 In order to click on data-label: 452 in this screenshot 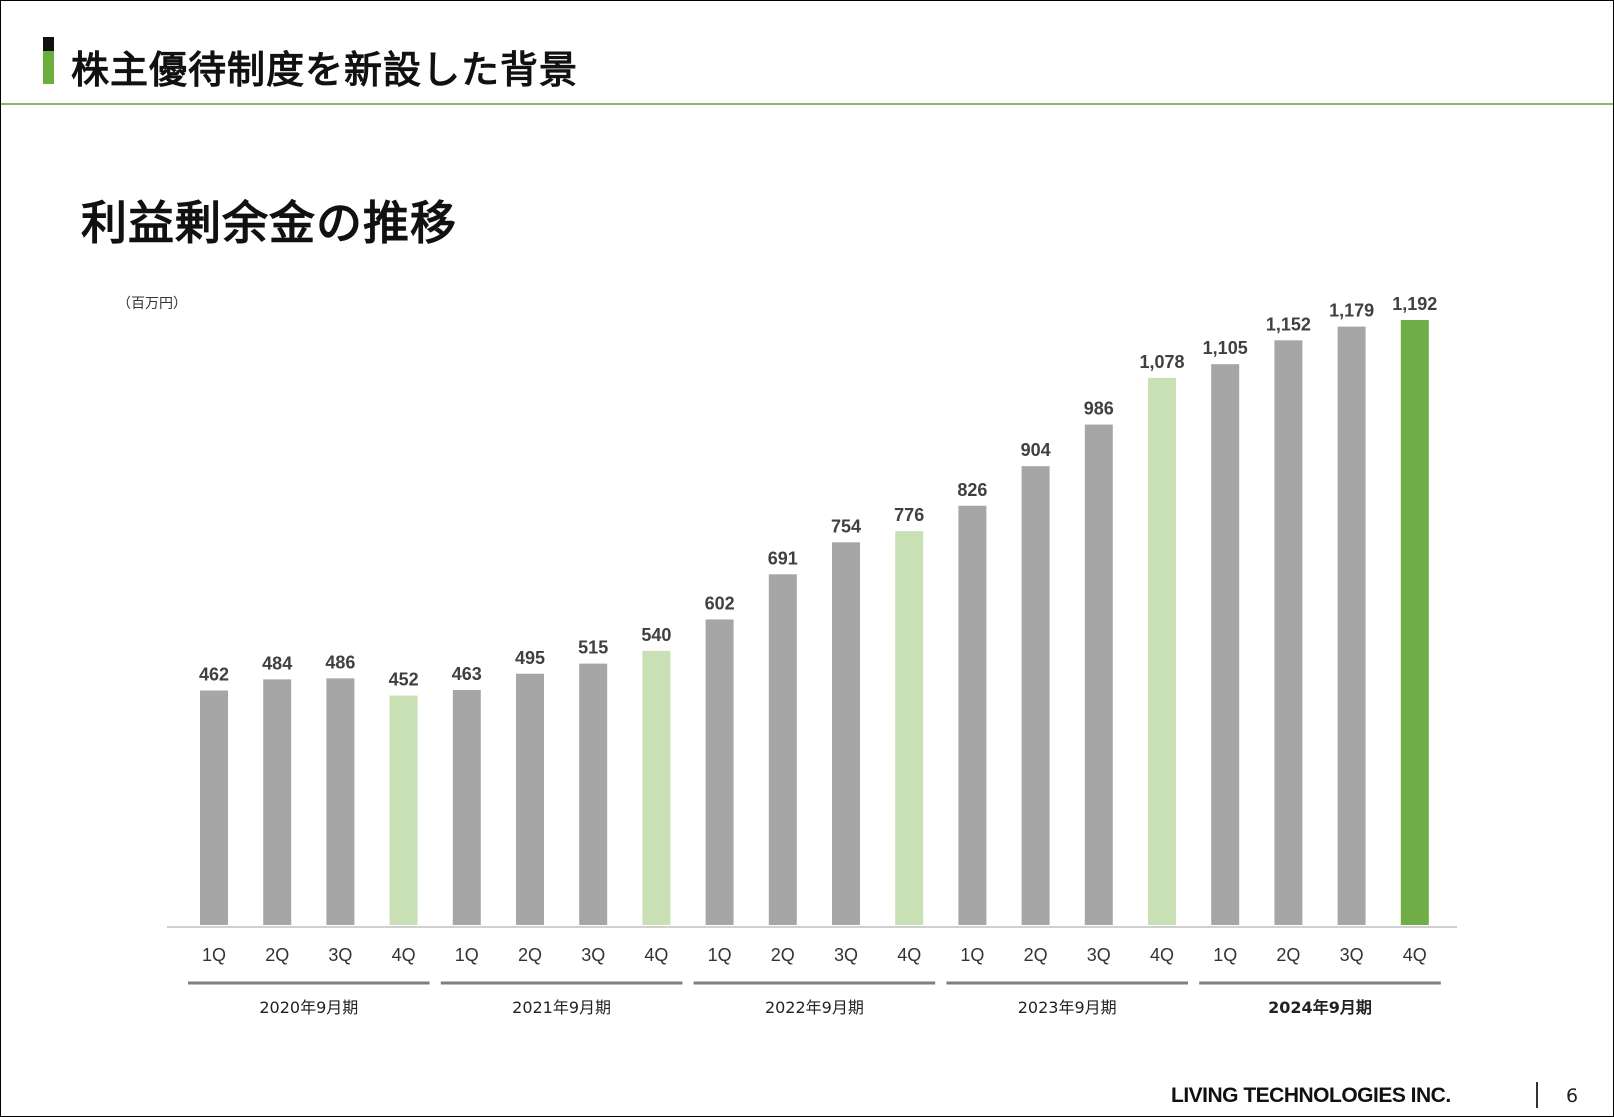, I will do `click(404, 680)`.